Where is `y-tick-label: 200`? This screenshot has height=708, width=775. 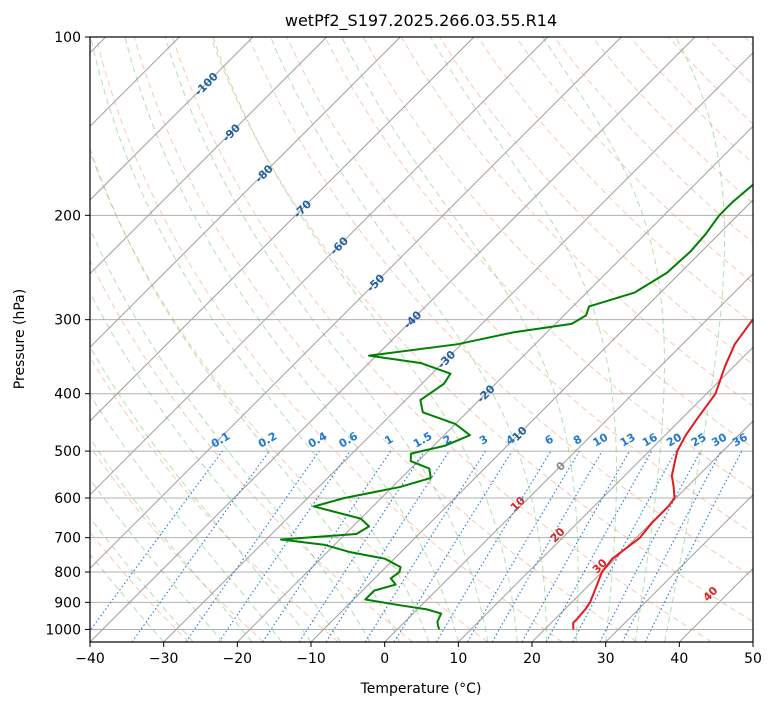 y-tick-label: 200 is located at coordinates (67, 216).